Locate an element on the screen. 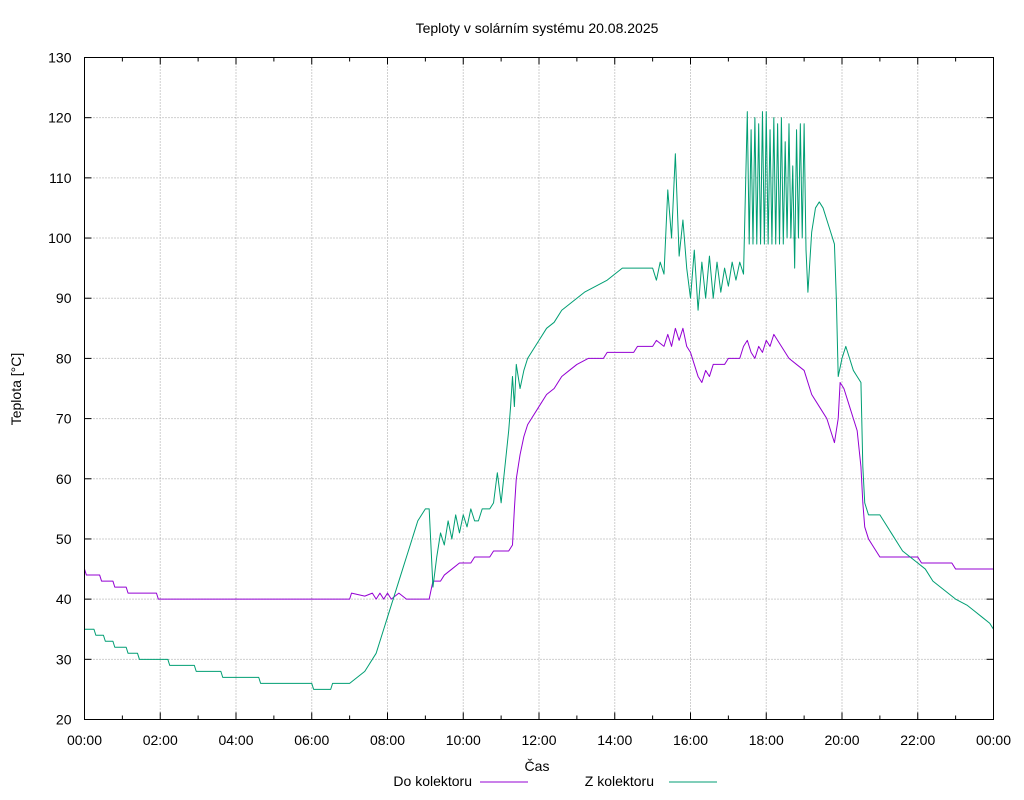  legend-label: Do kolektoru is located at coordinates (432, 781).